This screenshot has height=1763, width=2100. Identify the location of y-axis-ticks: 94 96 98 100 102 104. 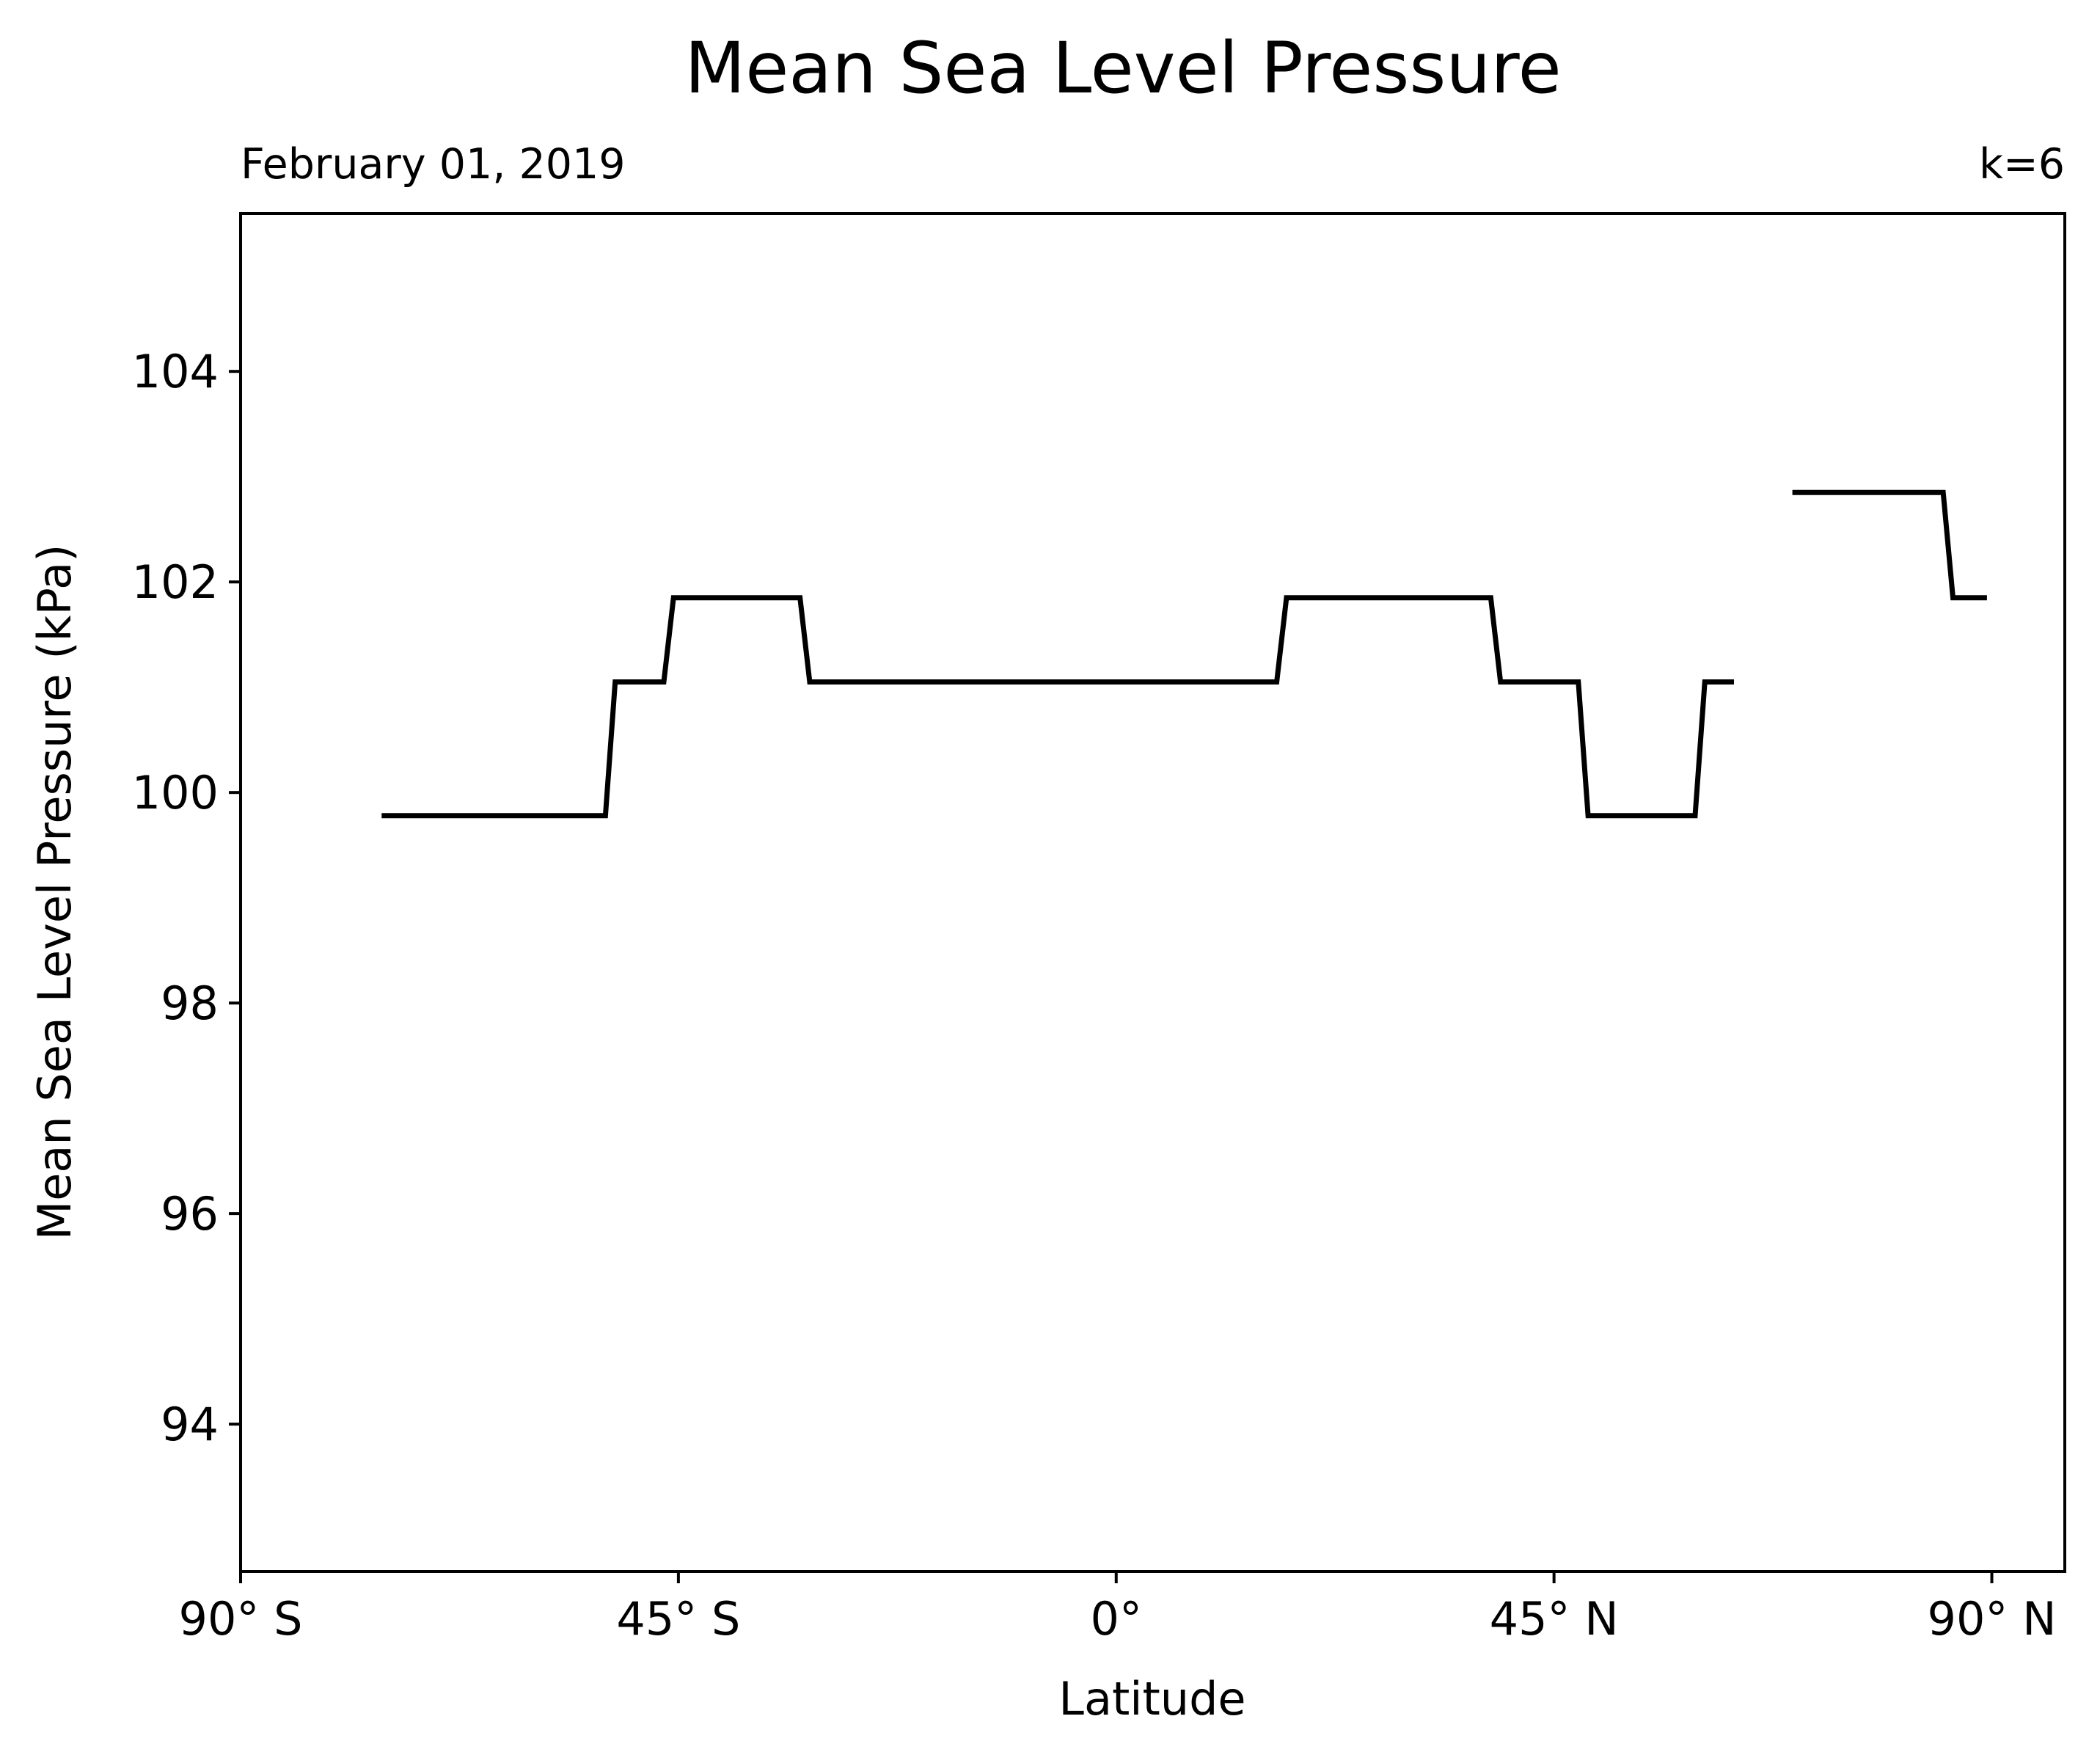
(186, 898).